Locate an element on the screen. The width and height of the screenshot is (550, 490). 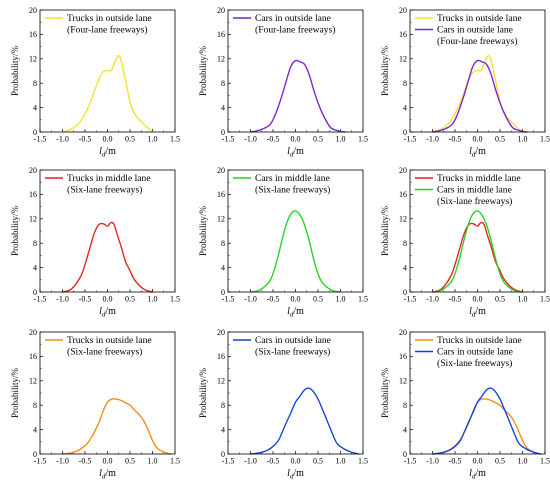
legend: Cars in outside lane(Six-lane freeways) is located at coordinates (282, 346).